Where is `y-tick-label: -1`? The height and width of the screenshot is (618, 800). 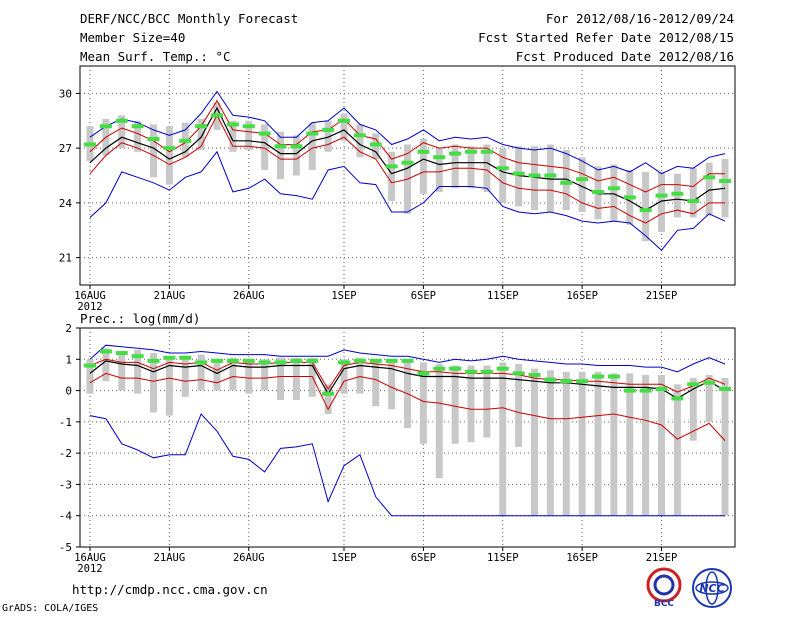 y-tick-label: -1 is located at coordinates (65, 422).